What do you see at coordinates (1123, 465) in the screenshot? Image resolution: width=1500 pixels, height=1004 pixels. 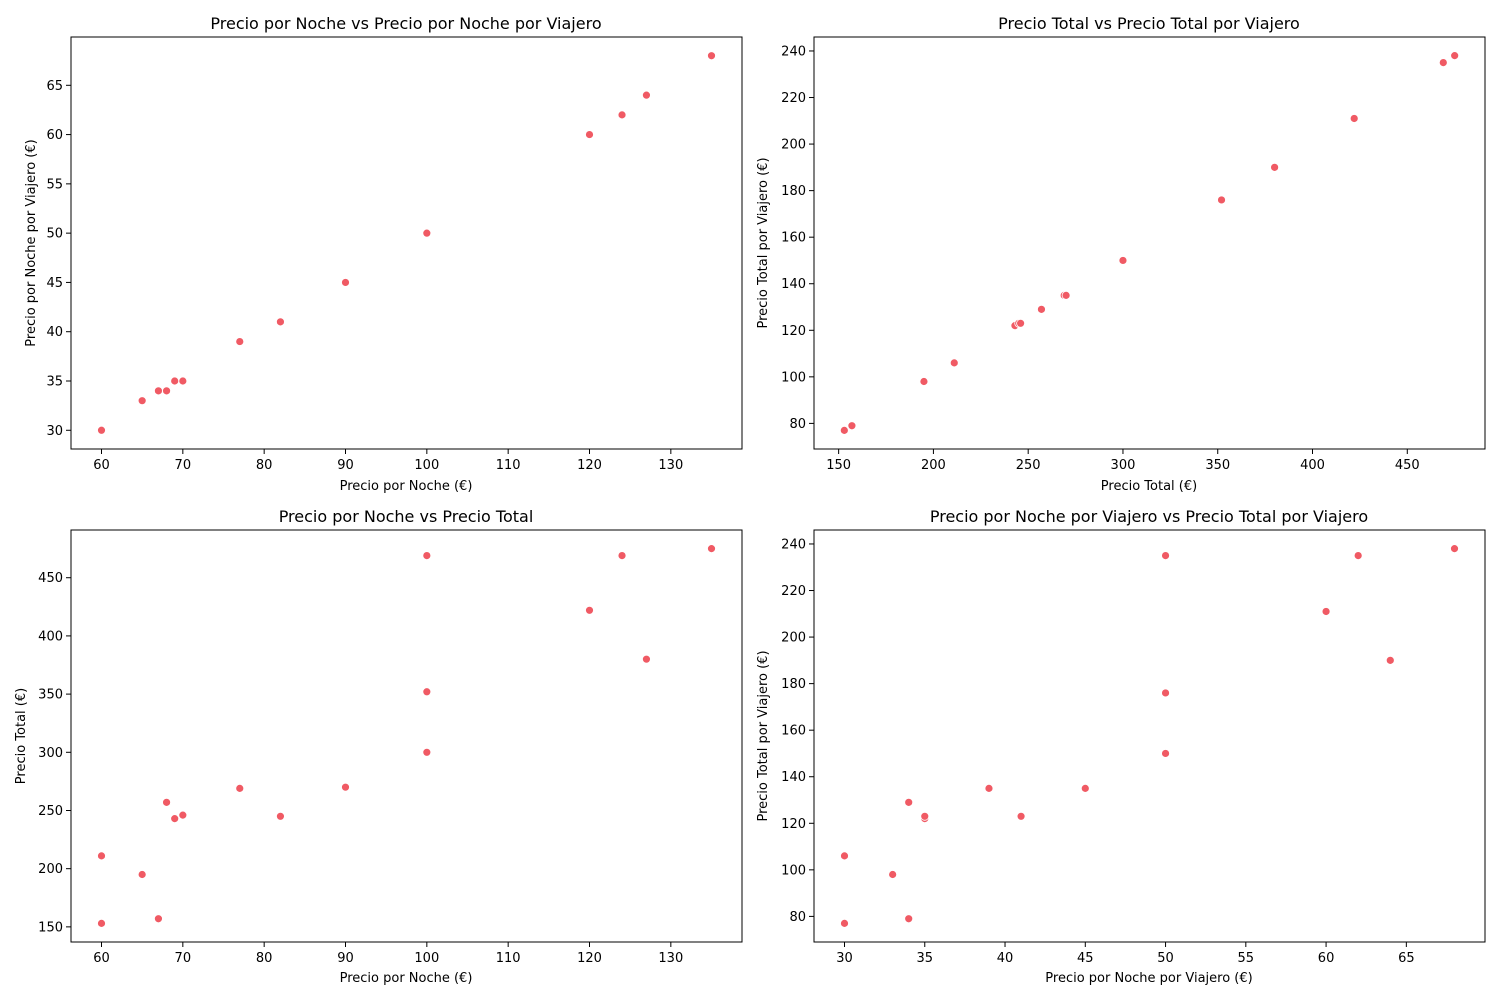 I see `x-tick-label: 300` at bounding box center [1123, 465].